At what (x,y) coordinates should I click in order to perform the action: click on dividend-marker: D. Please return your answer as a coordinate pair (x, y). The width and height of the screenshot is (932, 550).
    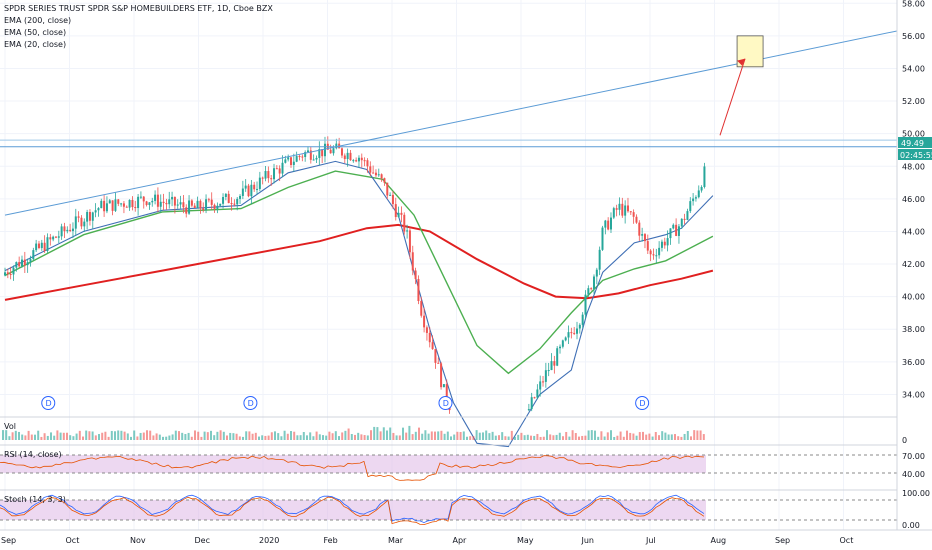
    Looking at the image, I should click on (250, 403).